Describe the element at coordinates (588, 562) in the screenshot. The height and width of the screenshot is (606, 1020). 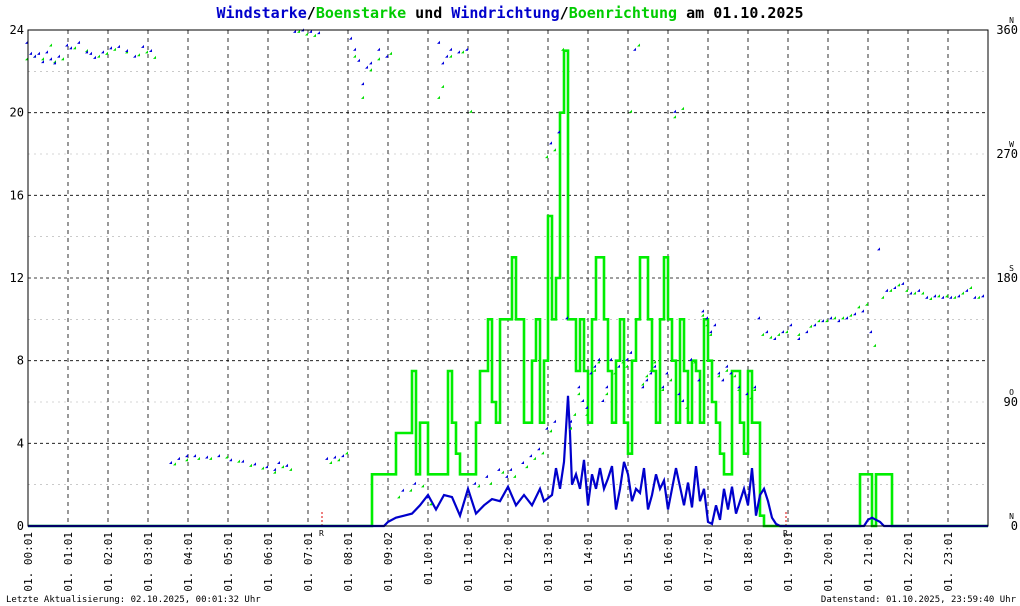
I see `x-tick-label: 01. 14:01` at that location.